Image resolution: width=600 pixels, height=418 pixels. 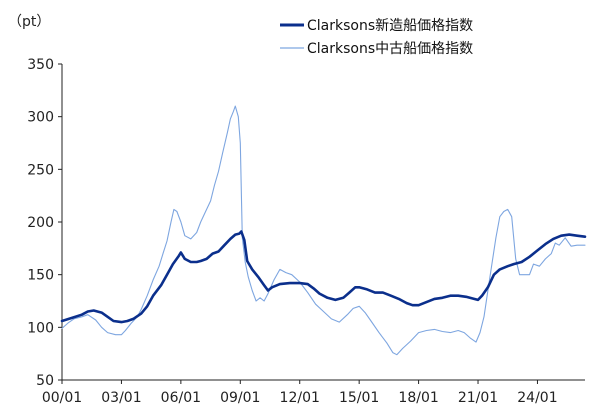 What do you see at coordinates (121, 398) in the screenshot?
I see `x-tick-label: 03/01` at bounding box center [121, 398].